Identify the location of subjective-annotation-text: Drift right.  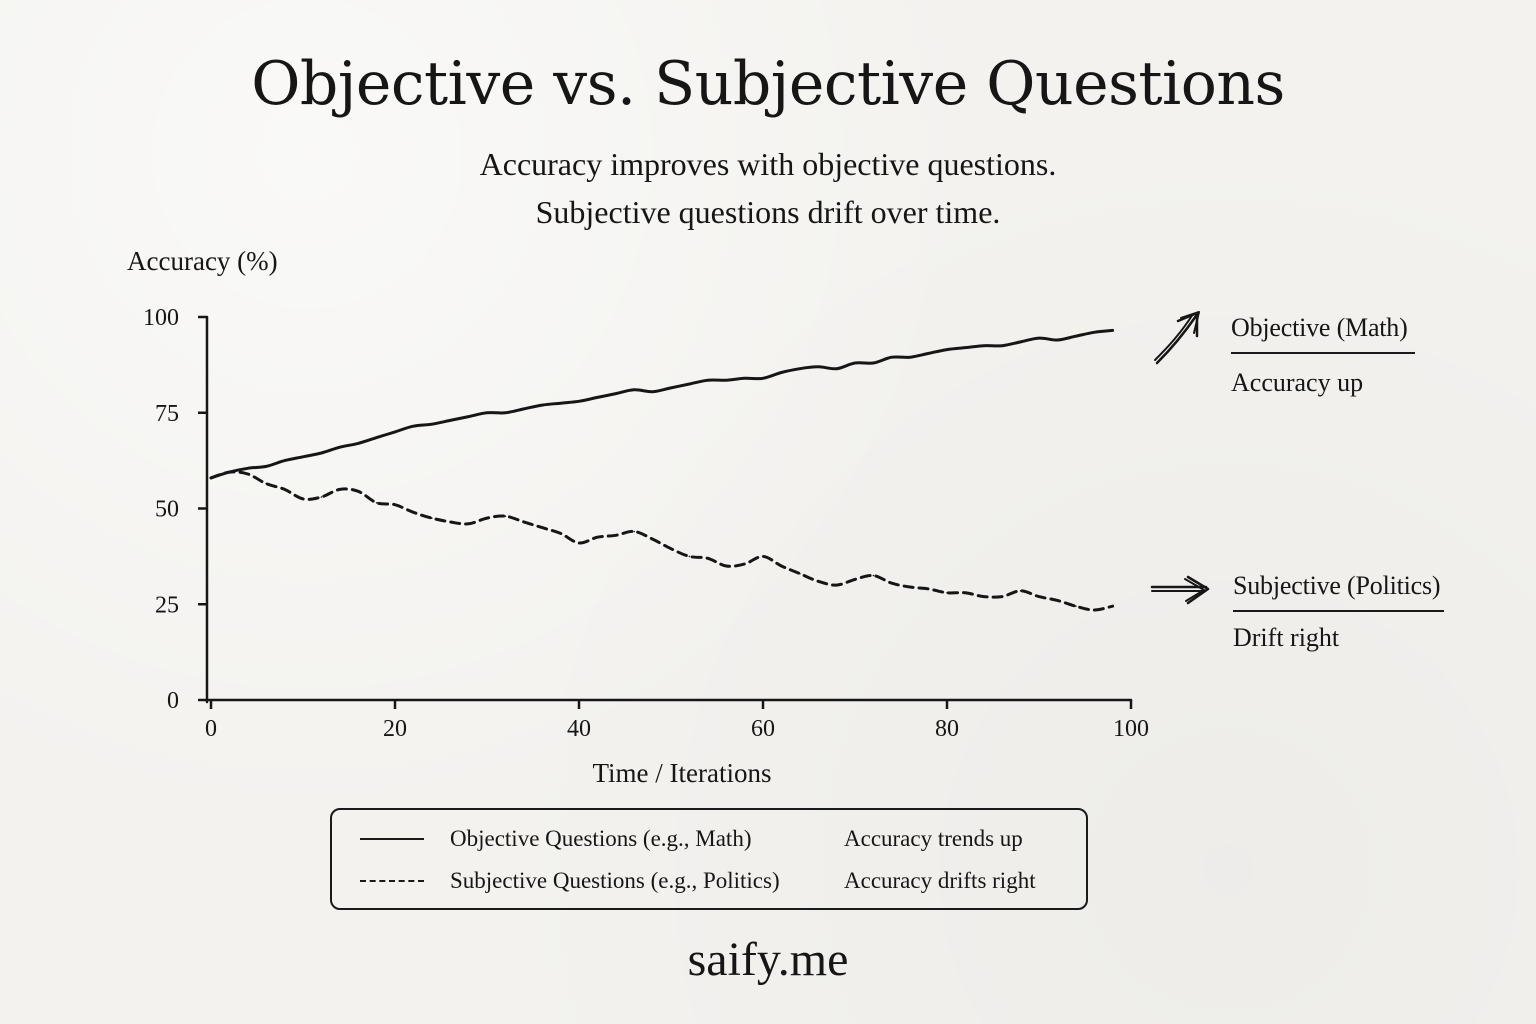
(1286, 637).